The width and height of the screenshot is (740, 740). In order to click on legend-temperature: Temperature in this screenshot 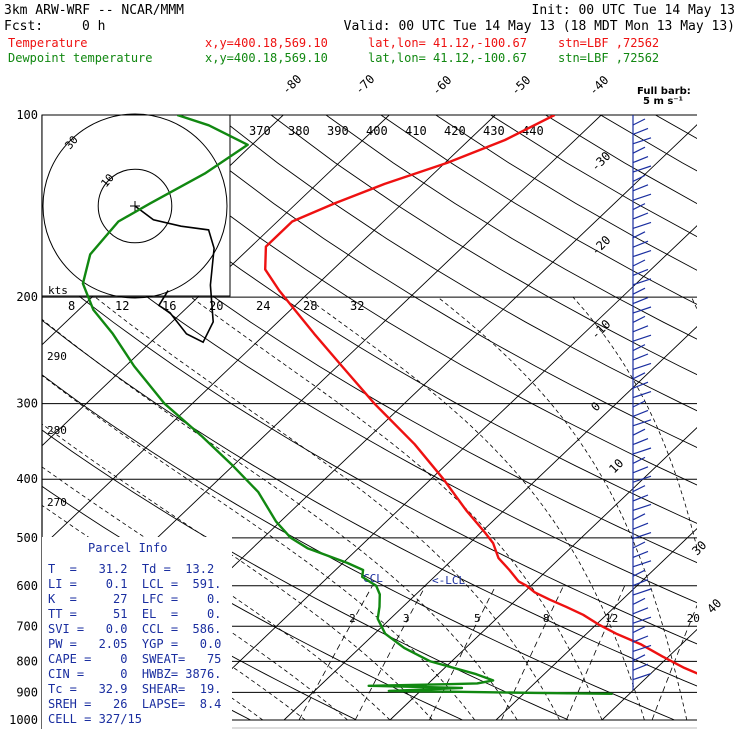, I will do `click(47, 43)`.